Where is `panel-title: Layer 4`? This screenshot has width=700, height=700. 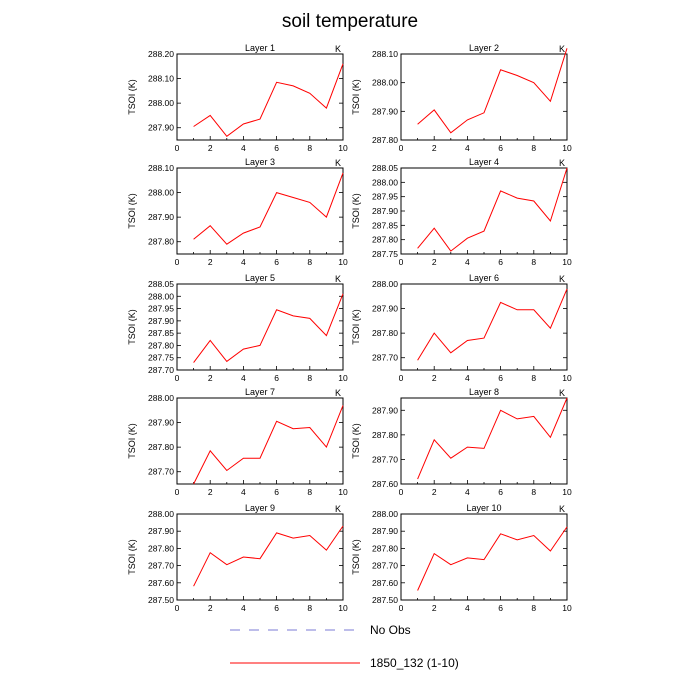
panel-title: Layer 4 is located at coordinates (484, 162).